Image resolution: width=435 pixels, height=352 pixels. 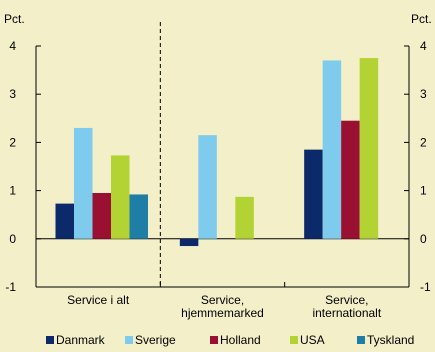 I want to click on category-label: hjemmemarked, so click(x=222, y=313).